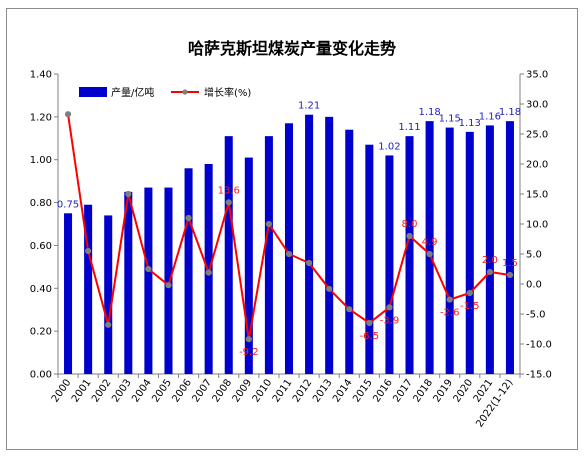 The image size is (585, 458). What do you see at coordinates (410, 224) in the screenshot?
I see `growth-data-label: 8.0` at bounding box center [410, 224].